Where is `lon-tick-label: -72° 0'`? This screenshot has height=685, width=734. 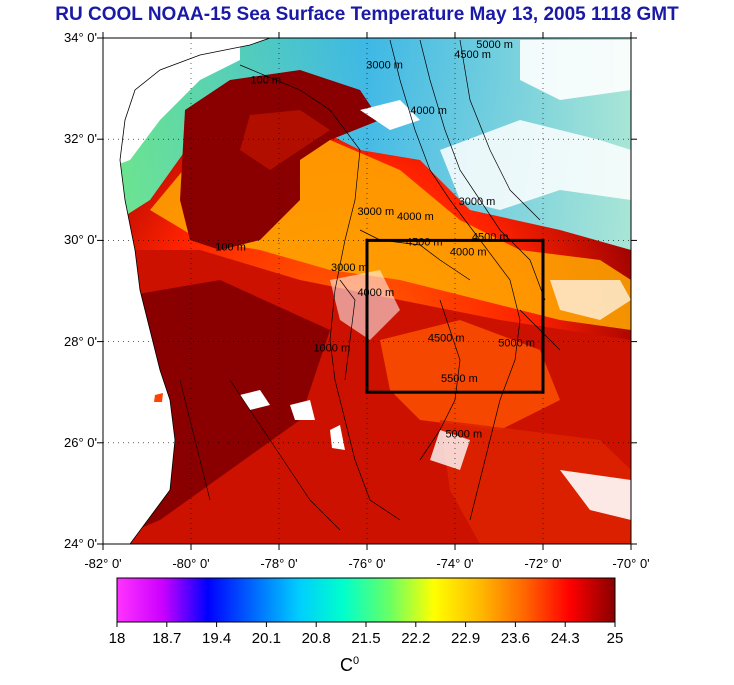 lon-tick-label: -72° 0' is located at coordinates (543, 563).